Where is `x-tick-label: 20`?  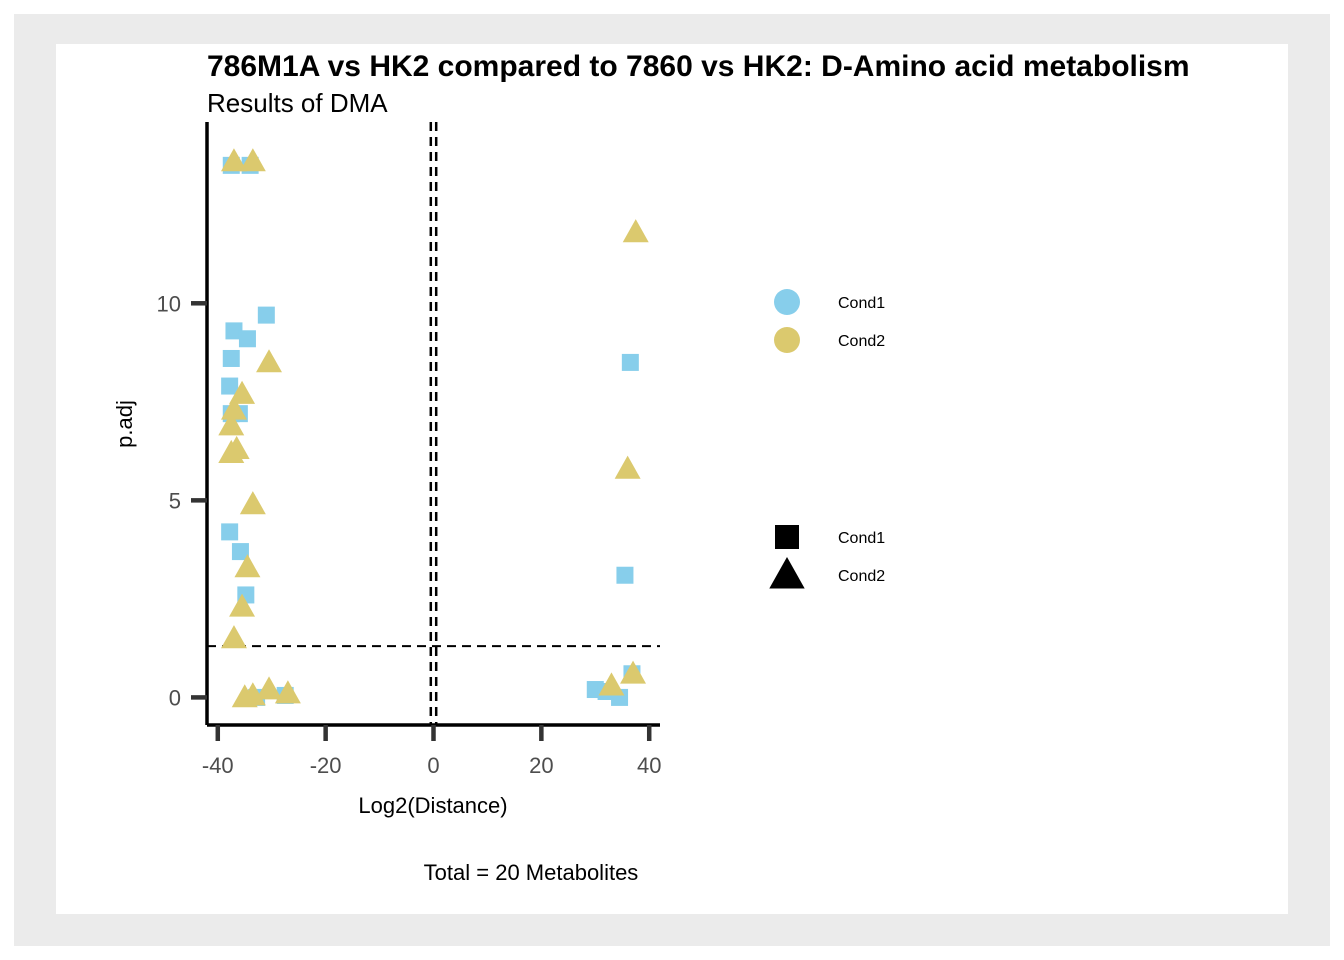
x-tick-label: 20 is located at coordinates (541, 765).